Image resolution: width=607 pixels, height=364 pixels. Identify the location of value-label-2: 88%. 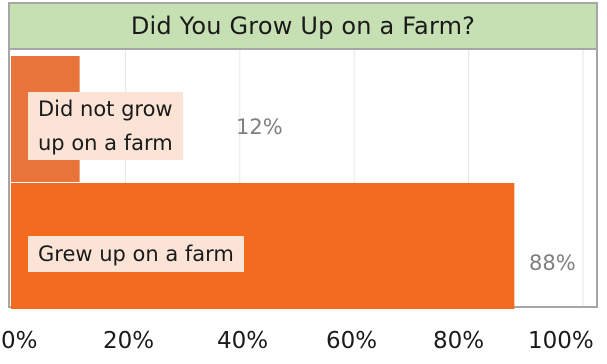
(552, 263).